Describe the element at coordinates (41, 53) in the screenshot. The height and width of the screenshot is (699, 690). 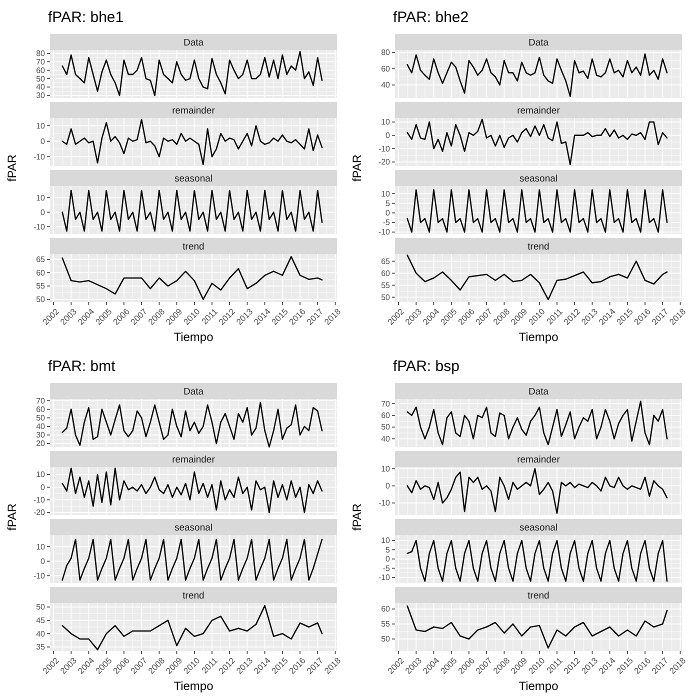
I see `y-tick-label: 80` at that location.